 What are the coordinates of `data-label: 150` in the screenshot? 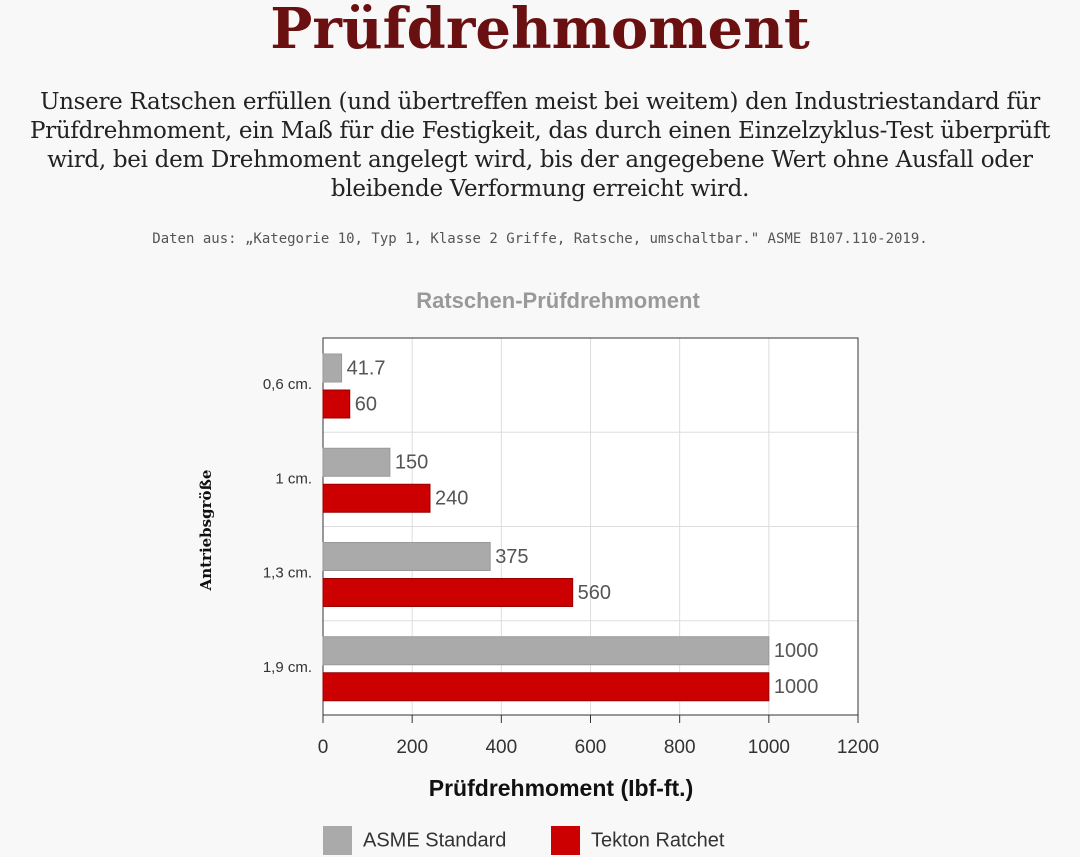 It's located at (411, 463).